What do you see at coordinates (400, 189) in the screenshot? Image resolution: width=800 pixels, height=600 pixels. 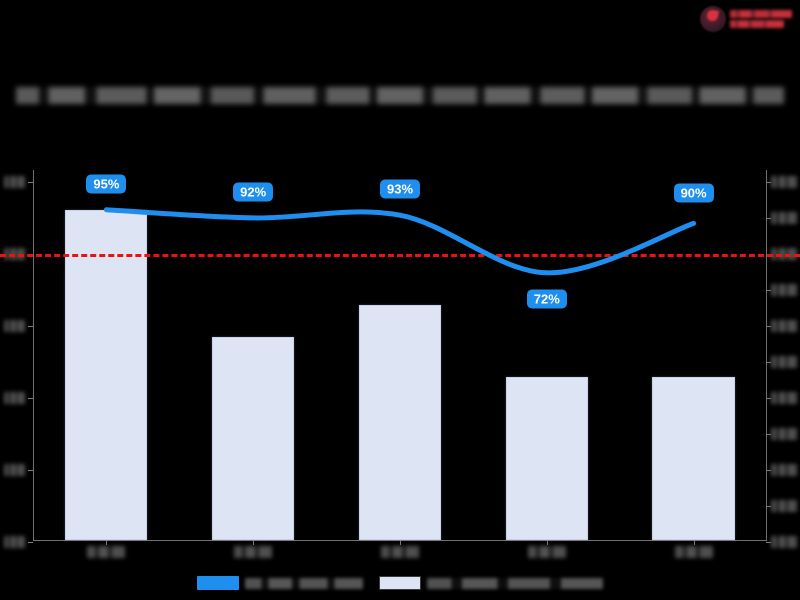 I see `data-label-3: 93%` at bounding box center [400, 189].